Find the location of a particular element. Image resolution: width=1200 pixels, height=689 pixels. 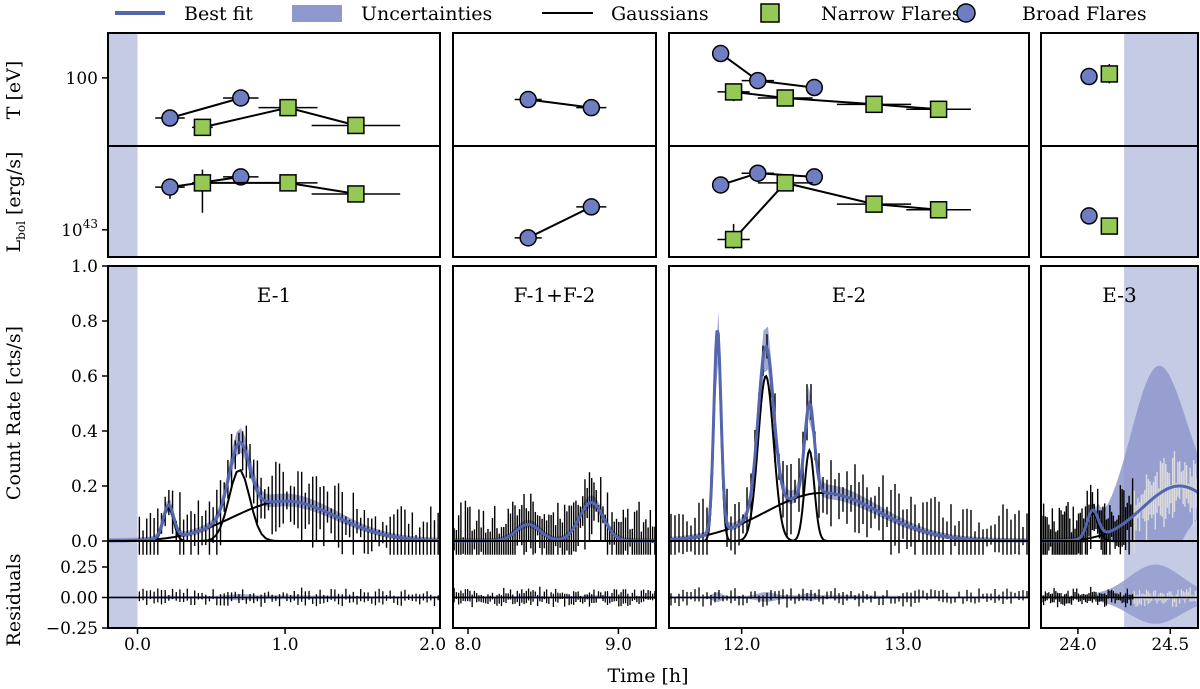

legend-uncertainties-label: Uncertainties is located at coordinates (426, 14).